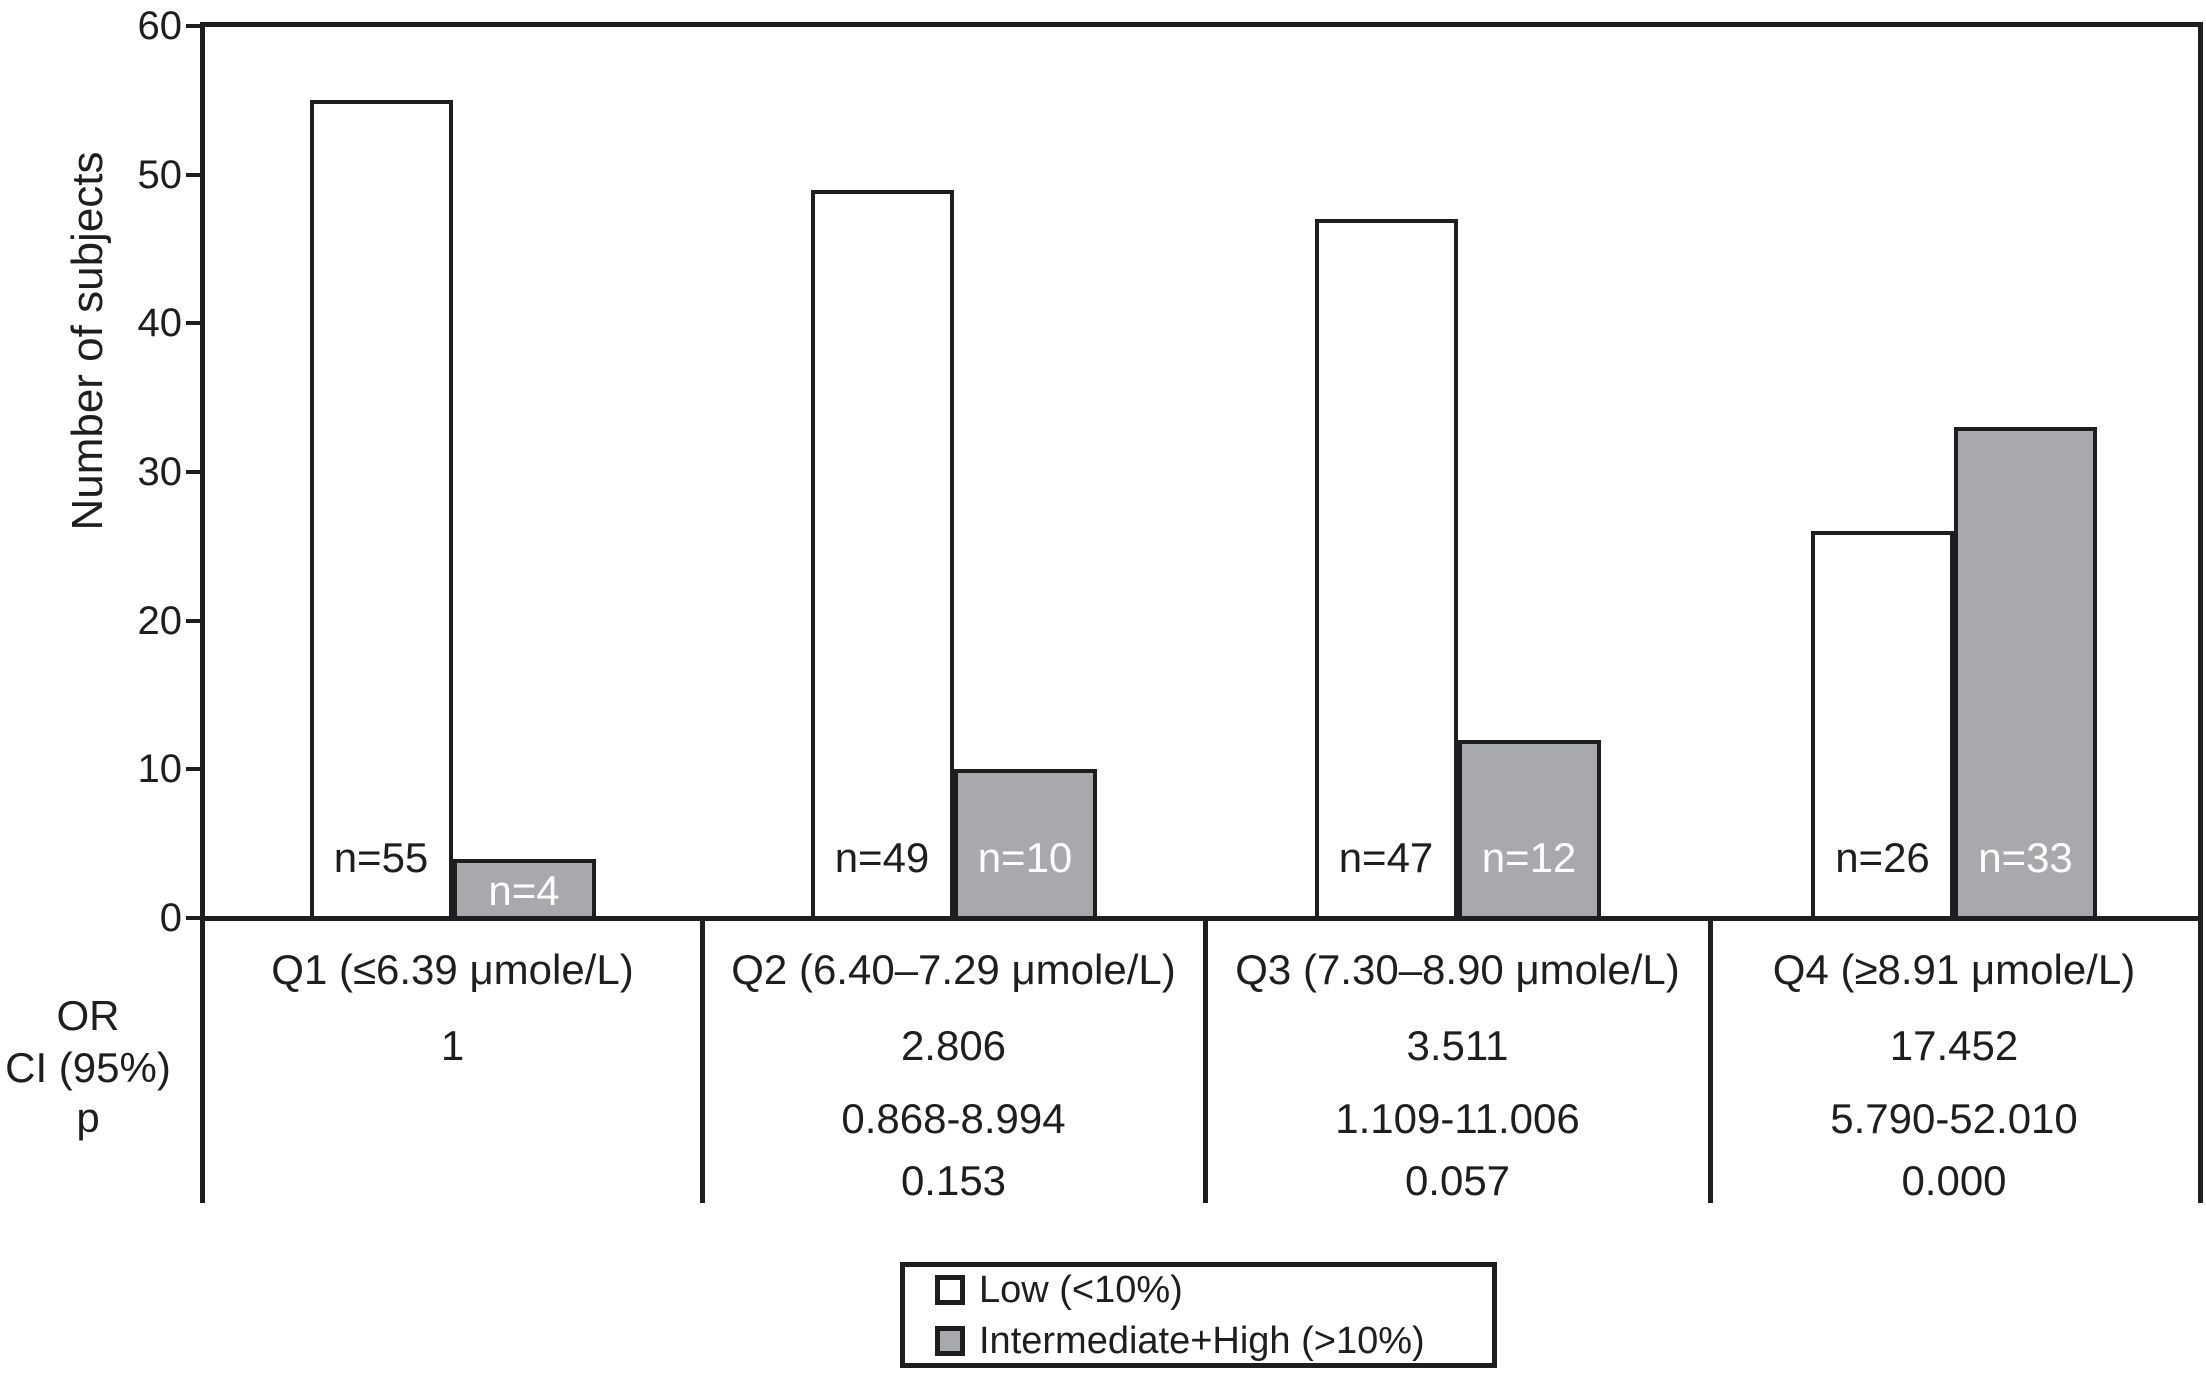  I want to click on row-header-ci: CI (95%), so click(88, 1067).